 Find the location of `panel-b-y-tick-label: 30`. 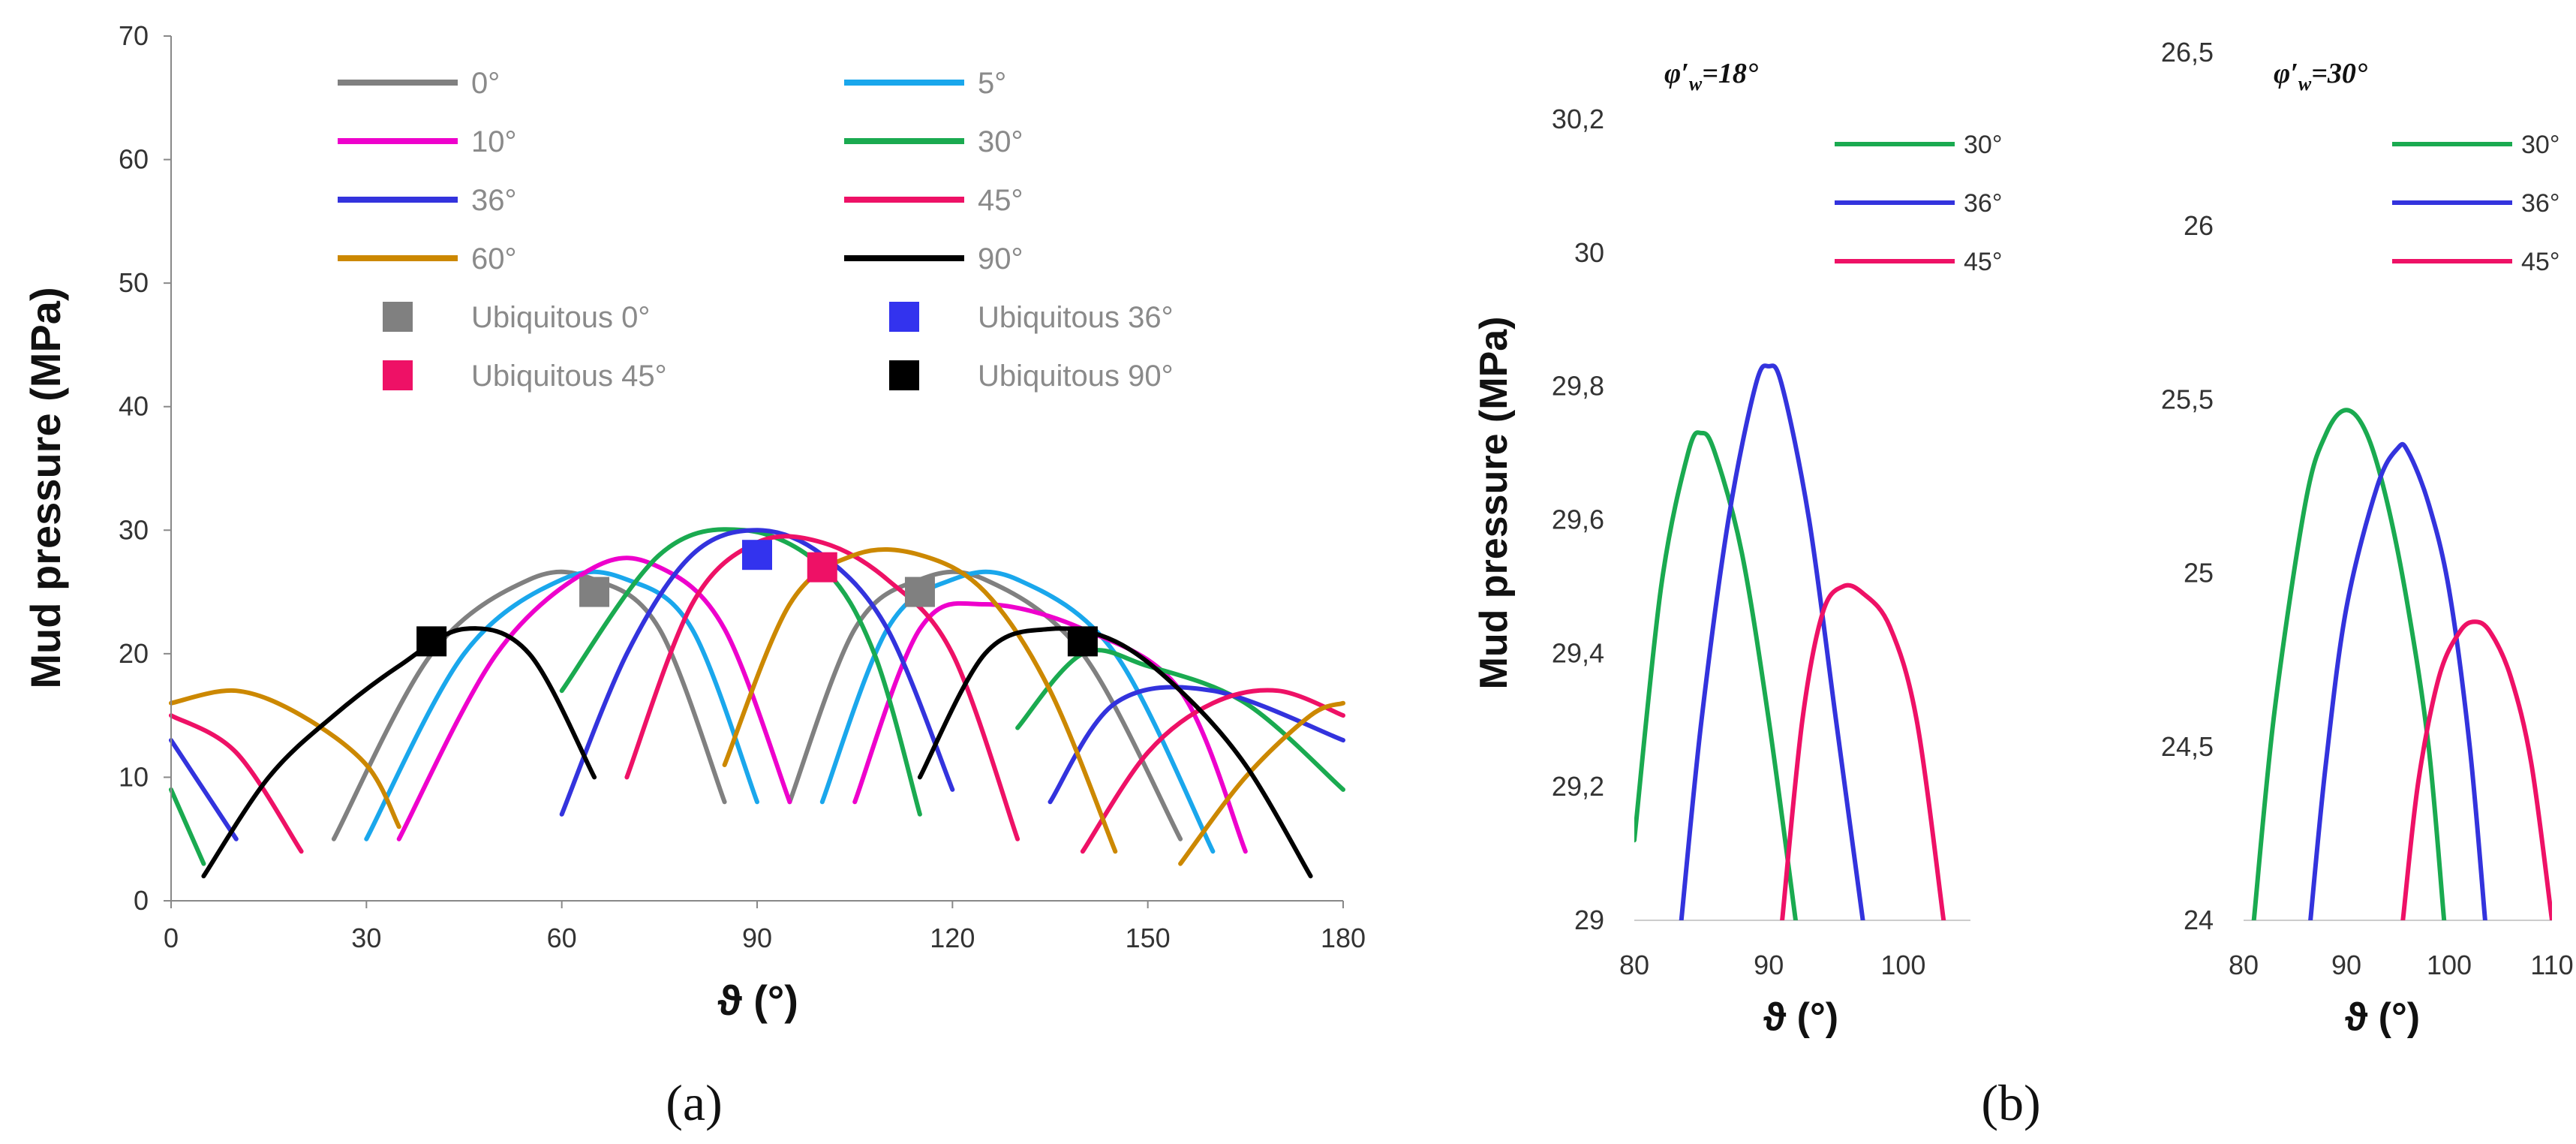

panel-b-y-tick-label: 30 is located at coordinates (1589, 252).